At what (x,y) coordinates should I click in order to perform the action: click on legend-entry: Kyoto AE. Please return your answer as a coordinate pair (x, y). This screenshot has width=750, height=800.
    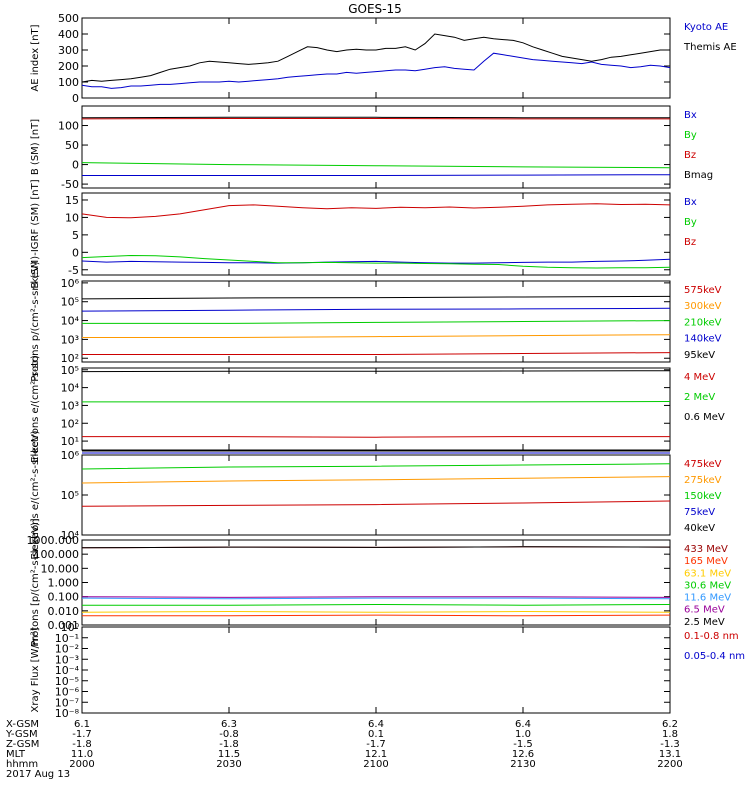
    Looking at the image, I should click on (706, 27).